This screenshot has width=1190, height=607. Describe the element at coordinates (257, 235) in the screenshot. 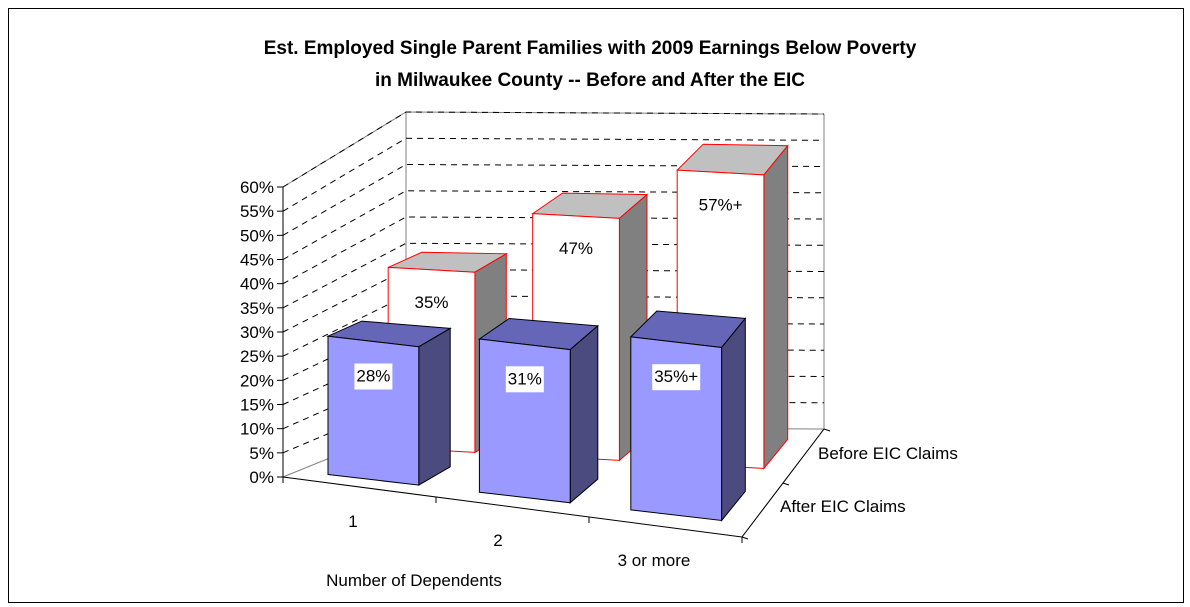

I see `y-tick-label: 50%` at that location.